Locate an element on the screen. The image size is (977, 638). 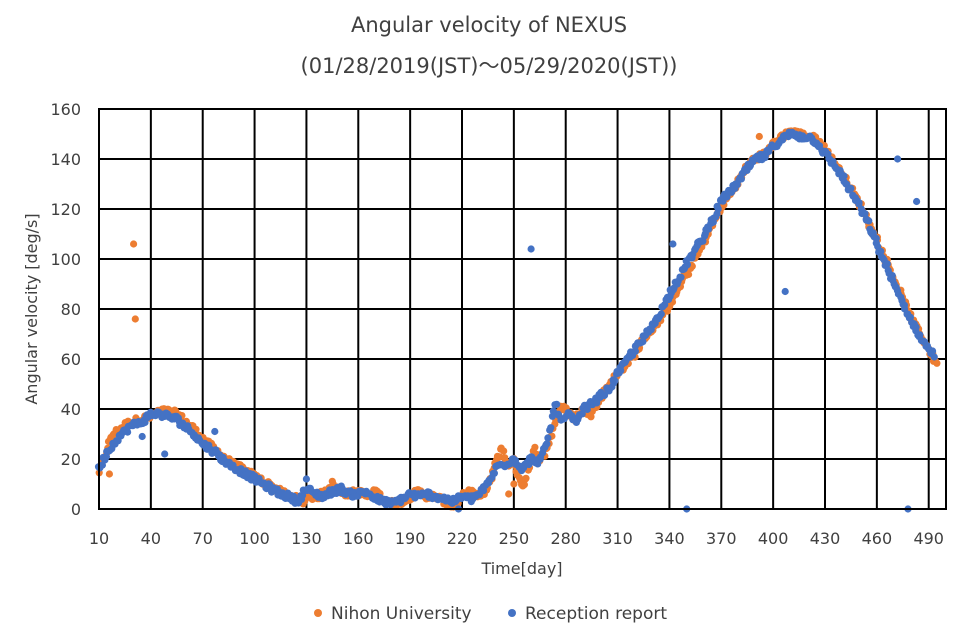
x-tick-label: 100 is located at coordinates (254, 538).